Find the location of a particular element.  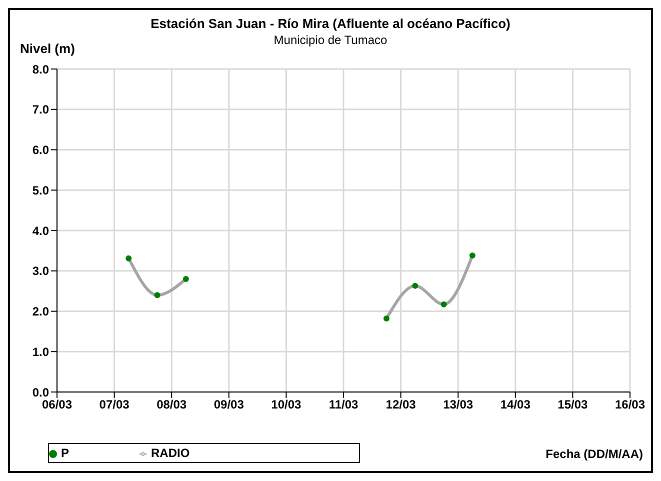

x-tick-label: 10/03 is located at coordinates (286, 405).